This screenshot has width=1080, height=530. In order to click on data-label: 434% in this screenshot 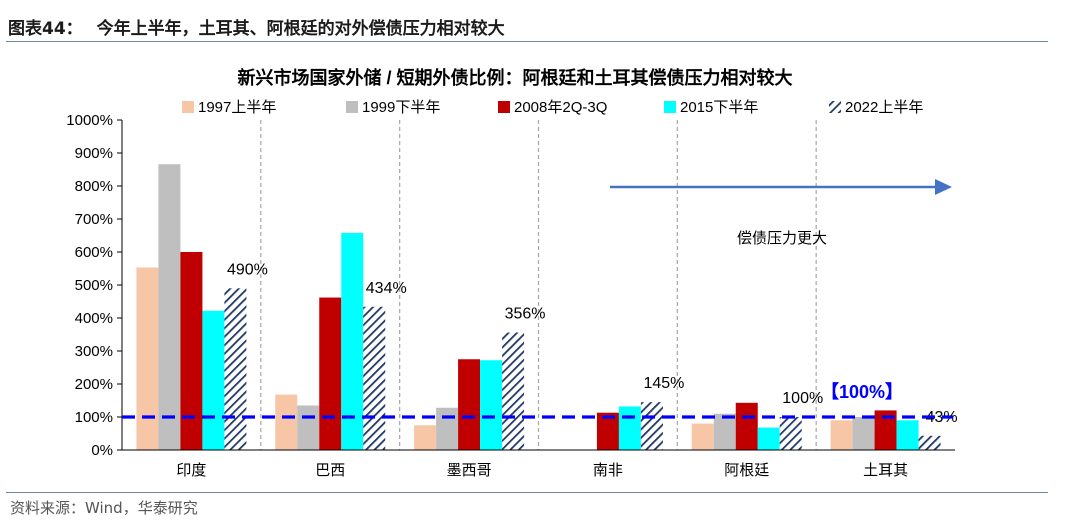, I will do `click(386, 288)`.